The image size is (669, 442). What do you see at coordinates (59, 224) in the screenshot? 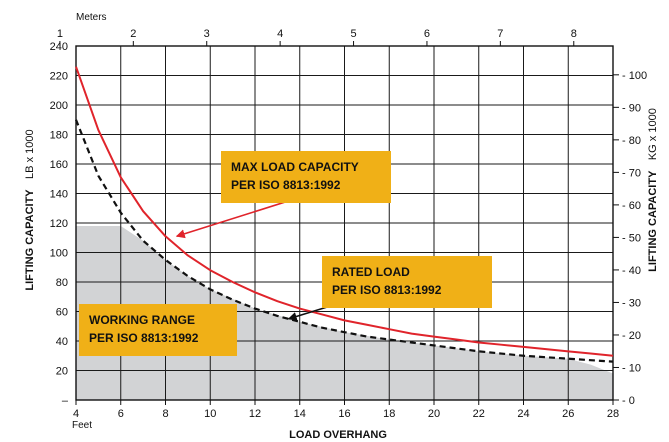
I see `y-tick-label: 120` at bounding box center [59, 224].